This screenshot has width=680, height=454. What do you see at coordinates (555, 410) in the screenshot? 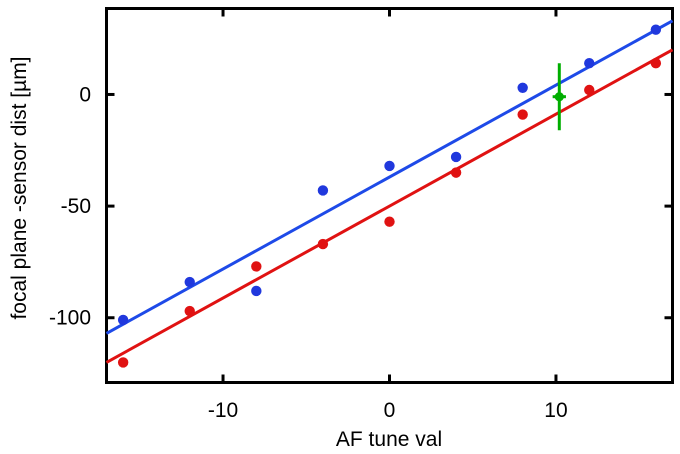
I see `x-tick-label: 10` at bounding box center [555, 410].